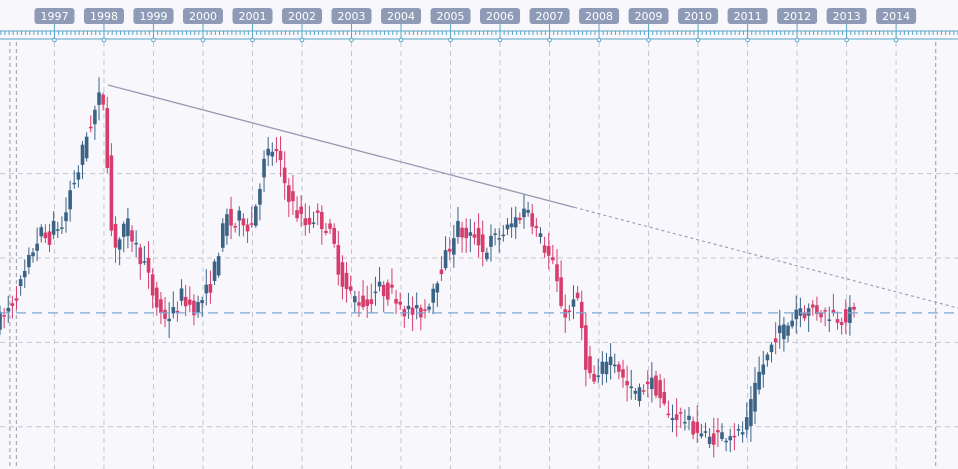  Describe the element at coordinates (203, 16) in the screenshot. I see `year-tab-label: 2000` at that location.